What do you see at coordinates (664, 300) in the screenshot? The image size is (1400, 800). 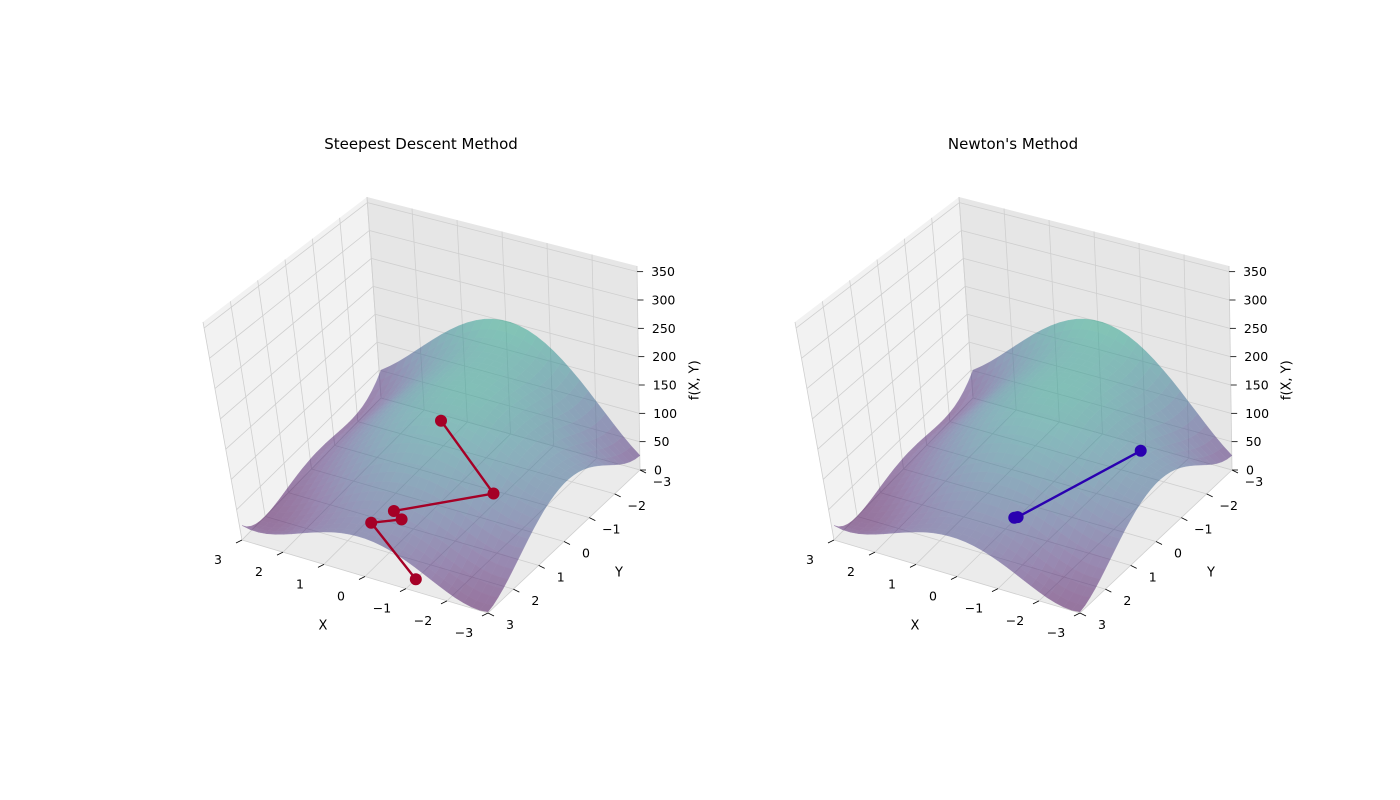 I see `z-tick-label: 300` at bounding box center [664, 300].